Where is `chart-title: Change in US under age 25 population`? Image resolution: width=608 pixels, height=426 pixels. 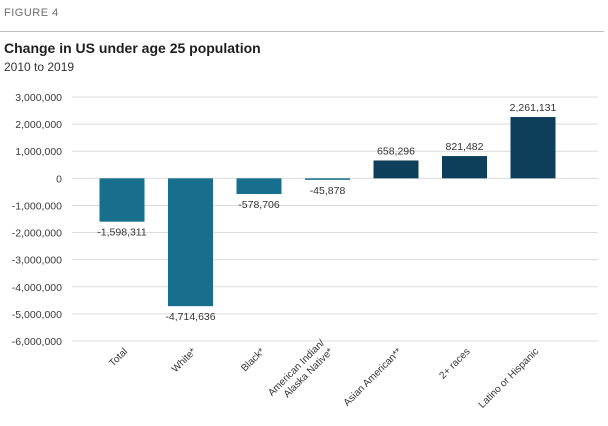
chart-title: Change in US under age 25 population is located at coordinates (132, 48).